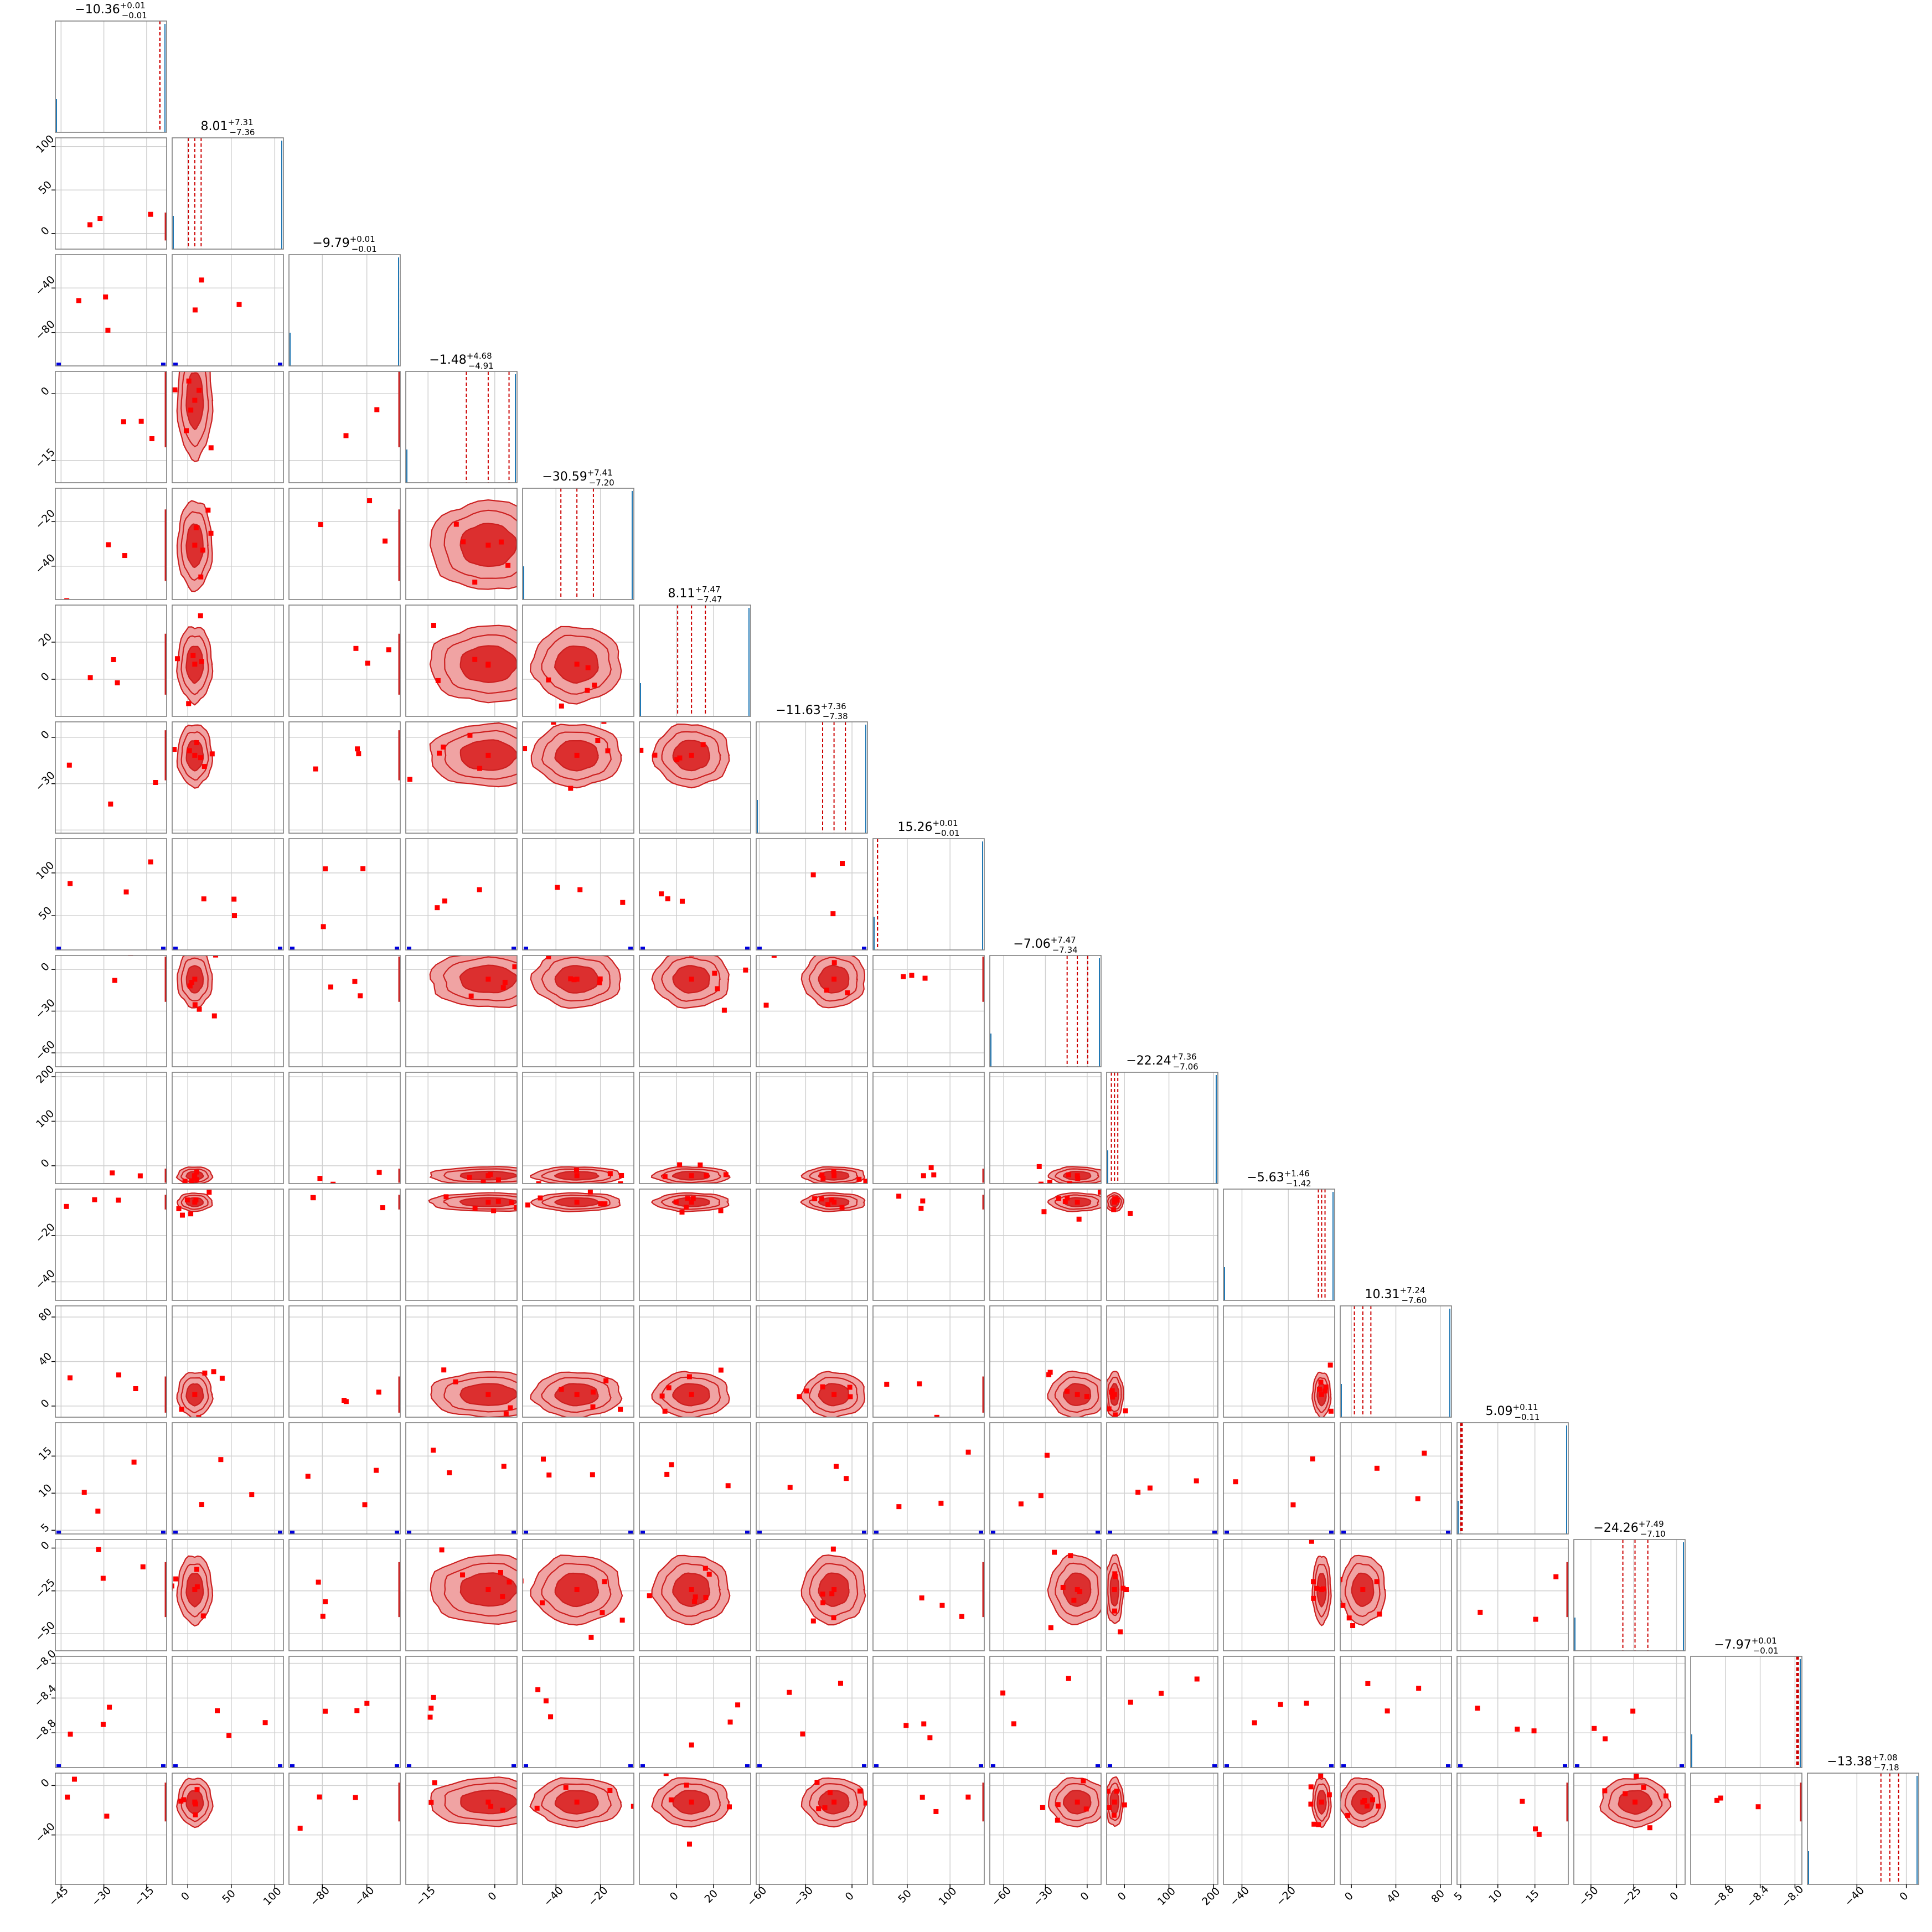 Image resolution: width=1932 pixels, height=1932 pixels. What do you see at coordinates (45, 563) in the screenshot?
I see `y-tick-label: −40` at bounding box center [45, 563].